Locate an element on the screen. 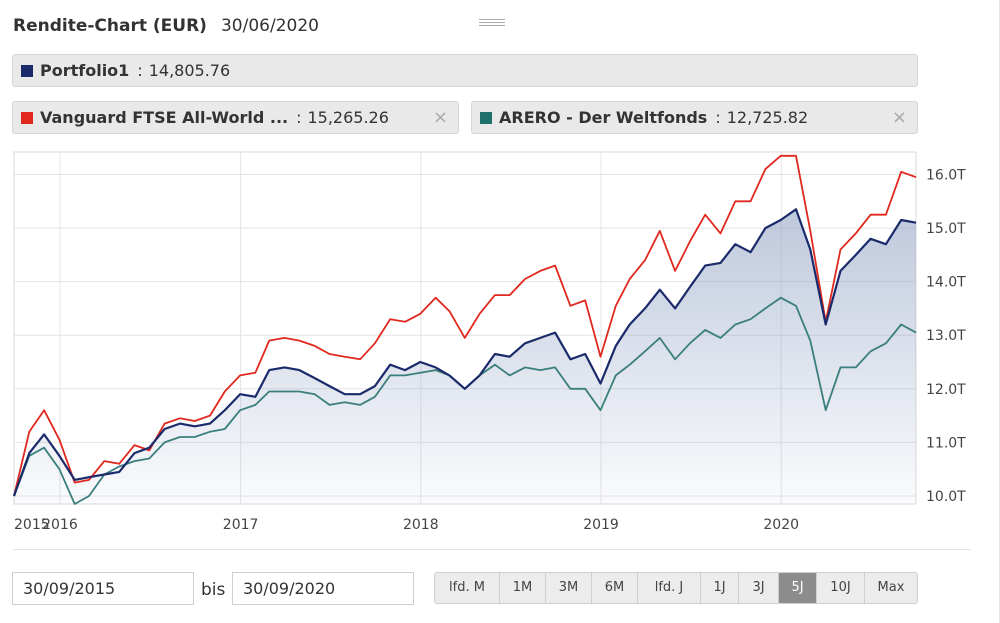  legend-name: ARERO - Der Weltfonds is located at coordinates (603, 117).